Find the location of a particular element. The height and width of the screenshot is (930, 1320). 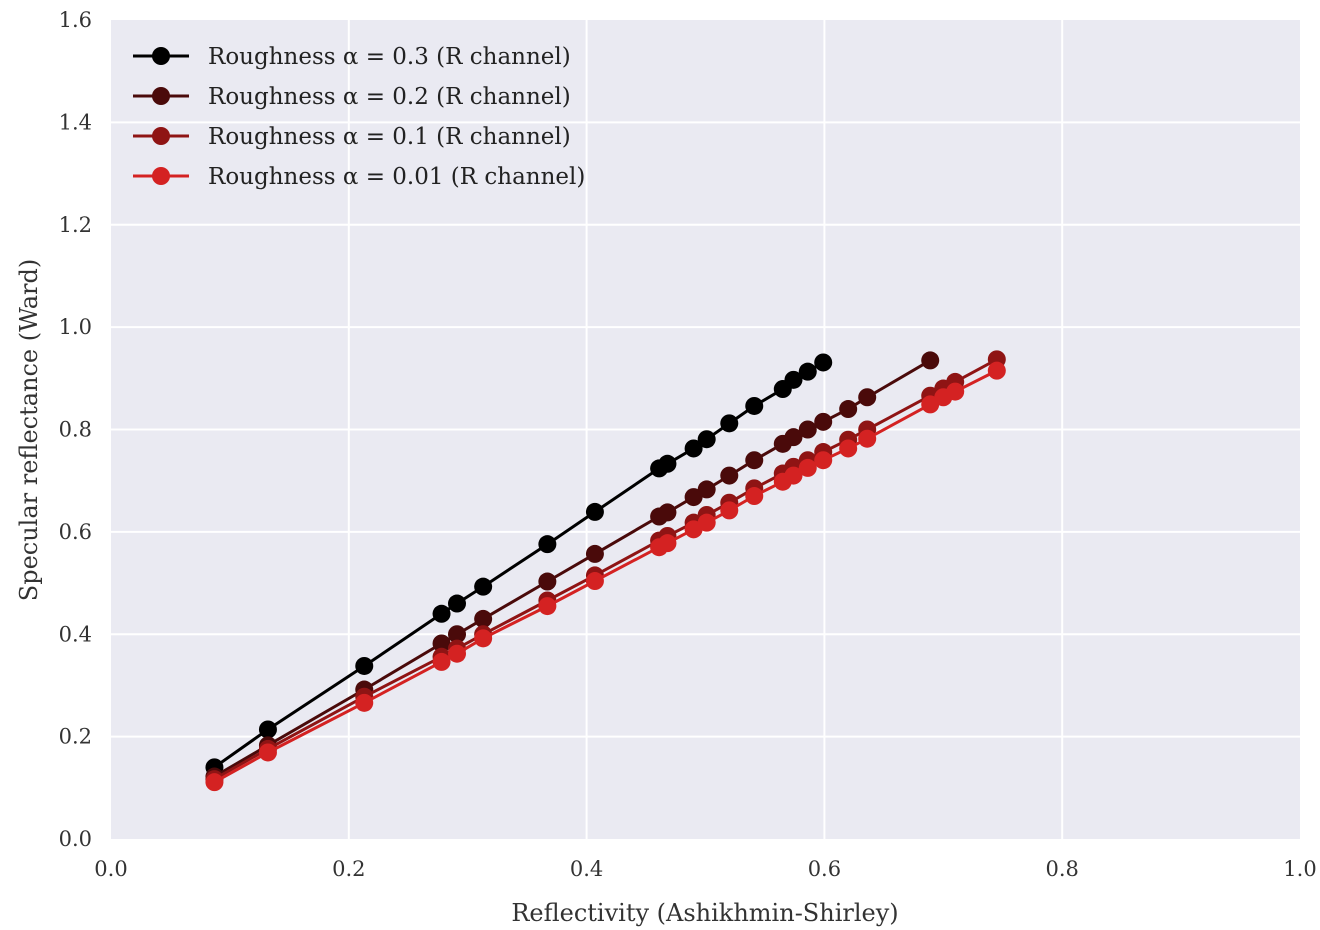

legend-item: Roughness α = 0.1 (R channel) is located at coordinates (352, 137).